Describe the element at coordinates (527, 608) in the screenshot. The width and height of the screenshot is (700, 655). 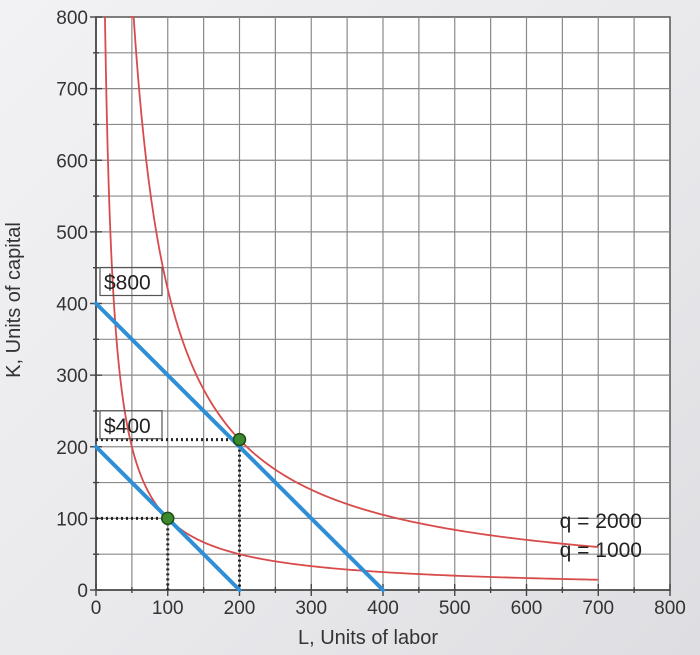
I see `x-tick-label: 600` at that location.